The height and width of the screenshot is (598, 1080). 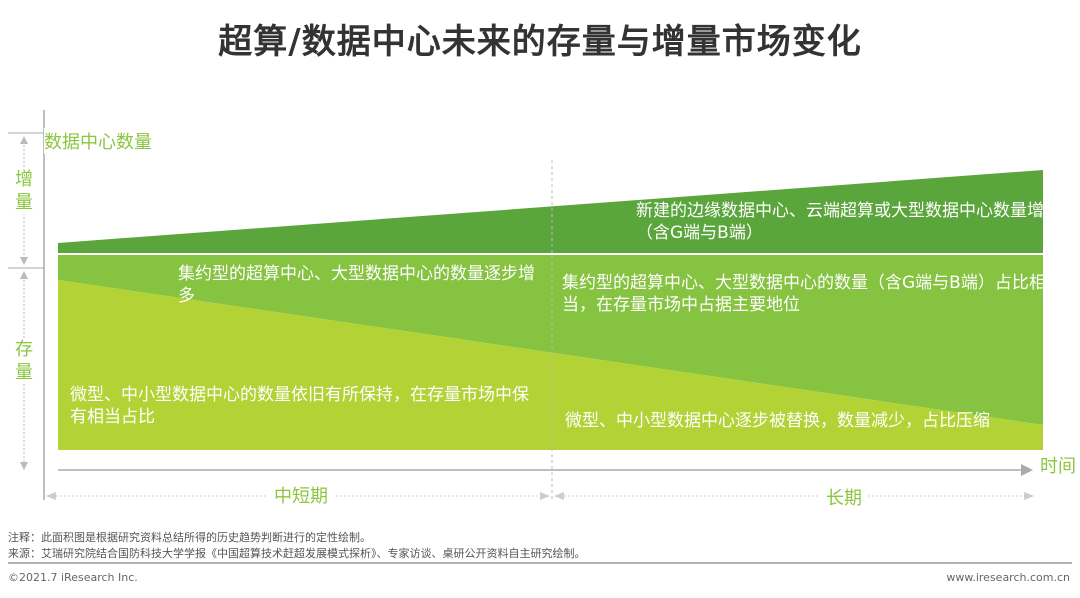 I want to click on small-long-text: 微型、中小型数据中心逐步被替换，数量减少，占比压缩, so click(x=777, y=421).